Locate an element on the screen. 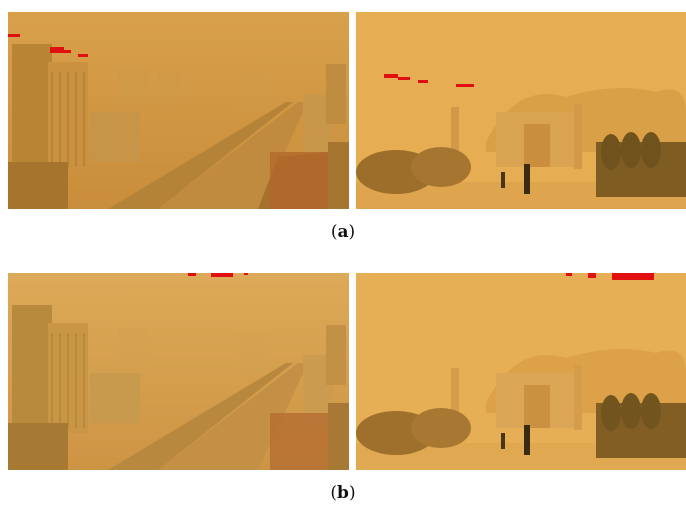 This screenshot has width=686, height=506. caption-a: (a) is located at coordinates (343, 232).